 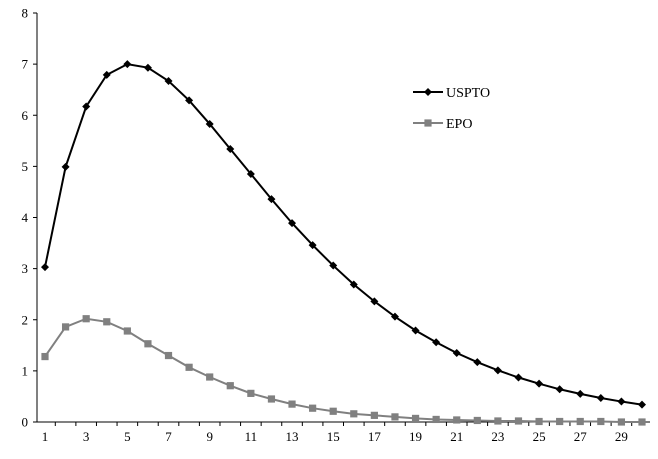 I want to click on x-tick-label: 13, so click(x=292, y=436).